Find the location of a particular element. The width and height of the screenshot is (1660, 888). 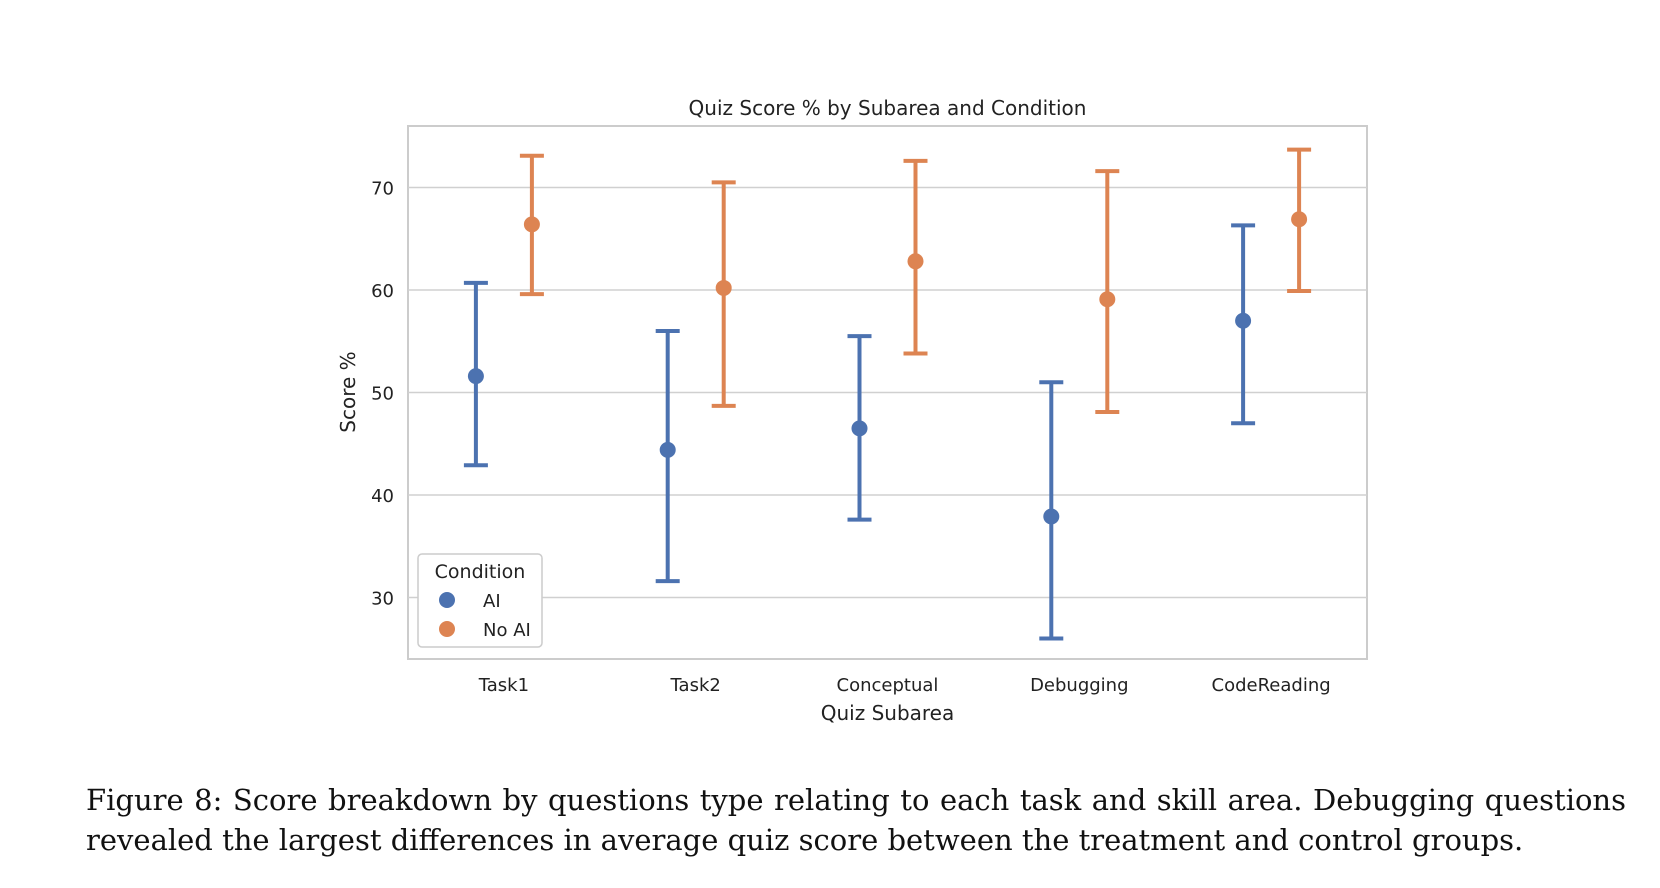

legend-label-ai: AI is located at coordinates (492, 601).